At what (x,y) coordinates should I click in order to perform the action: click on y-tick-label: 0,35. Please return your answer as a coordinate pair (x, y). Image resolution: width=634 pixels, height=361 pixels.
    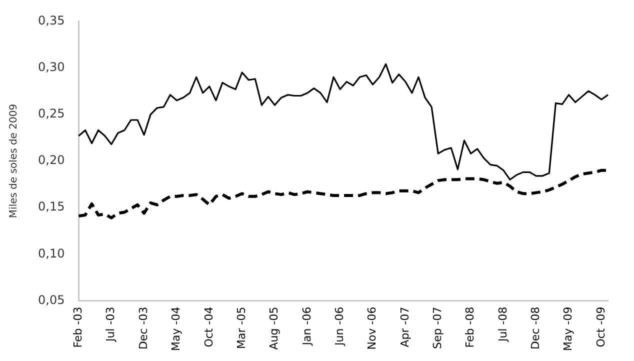
    Looking at the image, I should click on (51, 20).